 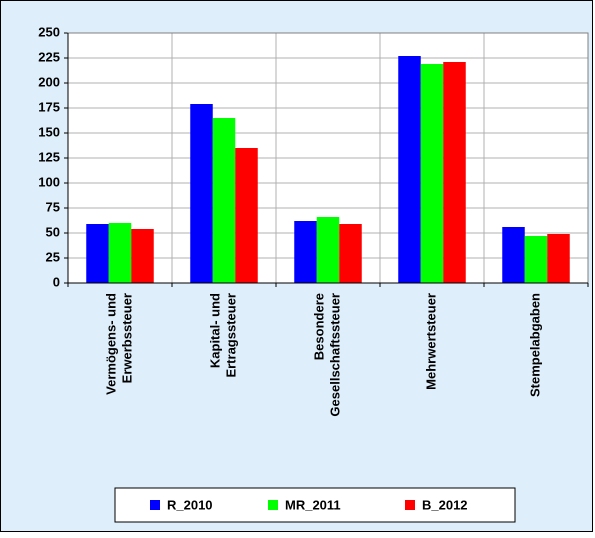 What do you see at coordinates (214, 330) in the screenshot?
I see `x-tick-label: Kapital- und` at bounding box center [214, 330].